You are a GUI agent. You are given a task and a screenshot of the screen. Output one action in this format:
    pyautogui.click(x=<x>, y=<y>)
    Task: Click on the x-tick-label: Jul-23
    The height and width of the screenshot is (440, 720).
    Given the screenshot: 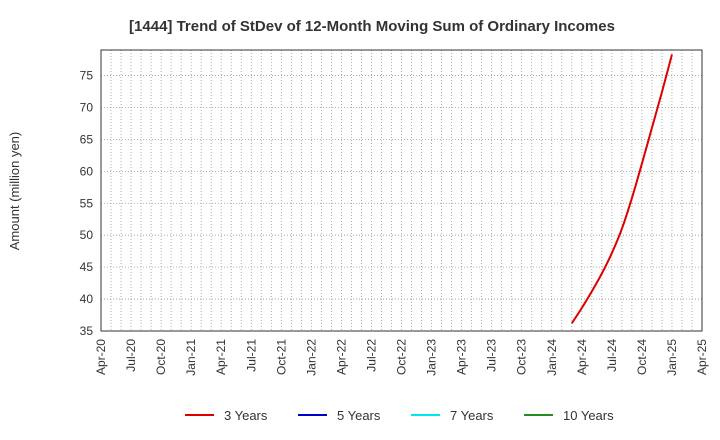 What is the action you would take?
    pyautogui.click(x=492, y=355)
    